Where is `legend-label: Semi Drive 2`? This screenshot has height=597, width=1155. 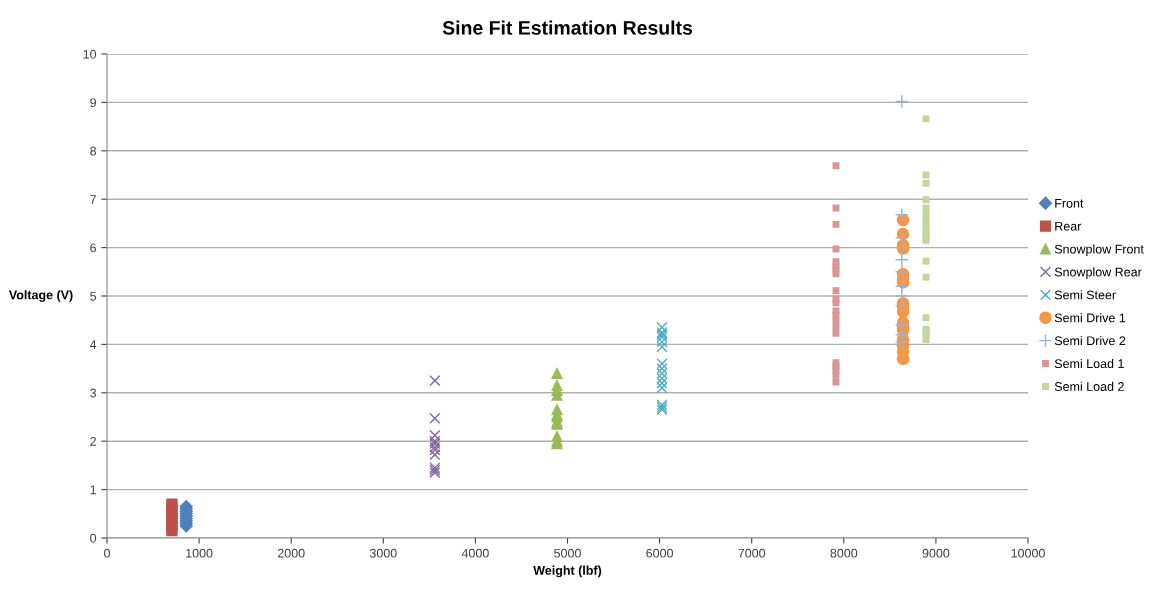
legend-label: Semi Drive 2 is located at coordinates (1090, 340).